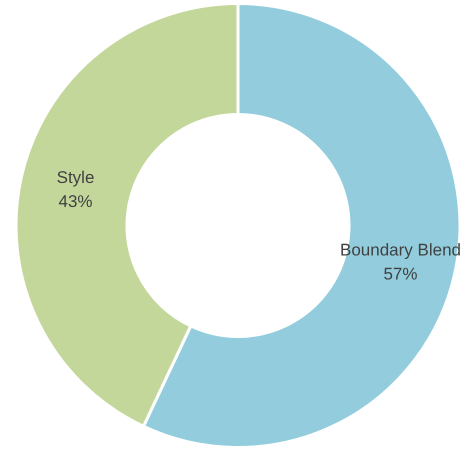 Image resolution: width=476 pixels, height=451 pixels. What do you see at coordinates (75, 201) in the screenshot?
I see `data-label: 43%` at bounding box center [75, 201].